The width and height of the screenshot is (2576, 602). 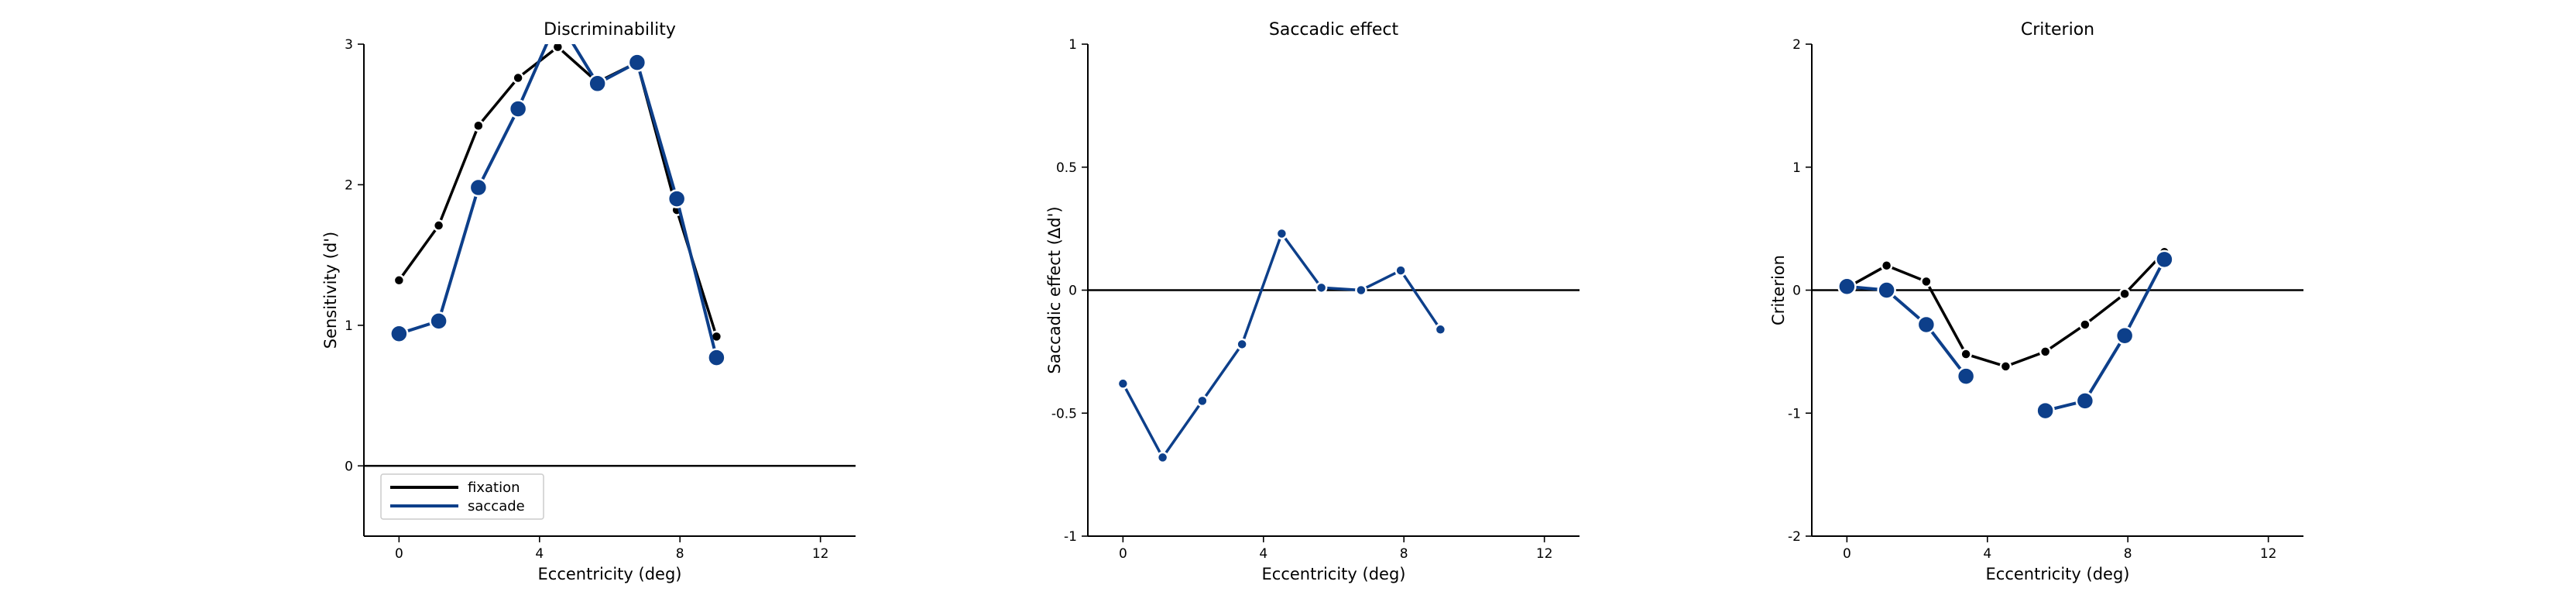 I want to click on y-axis-label: Saccadic effect (Δd'), so click(x=1054, y=289).